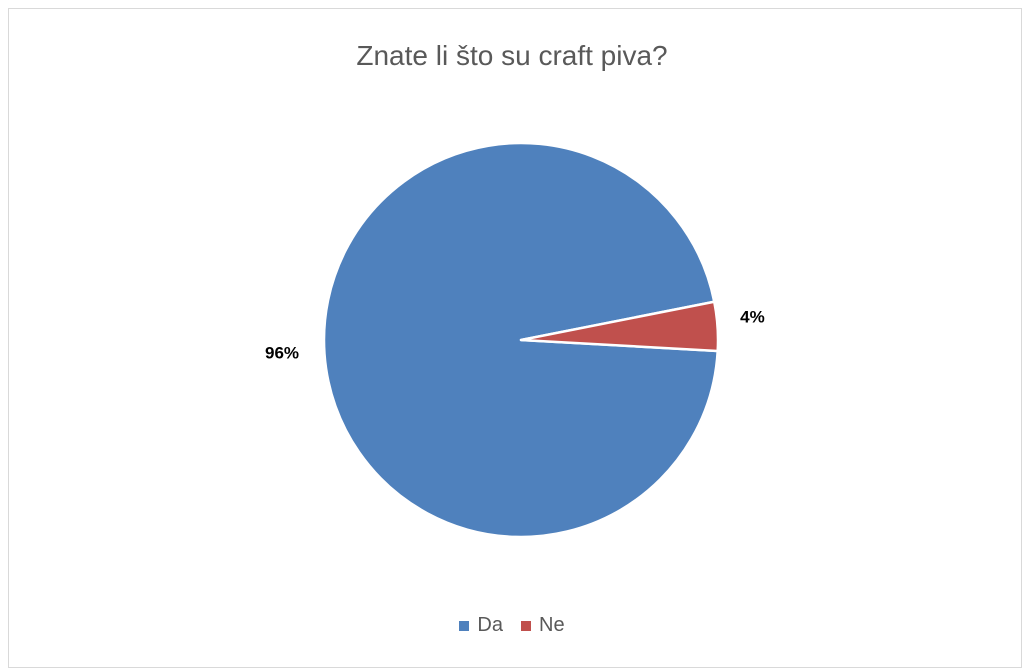  What do you see at coordinates (526, 625) in the screenshot?
I see `legend-swatch-ne` at bounding box center [526, 625].